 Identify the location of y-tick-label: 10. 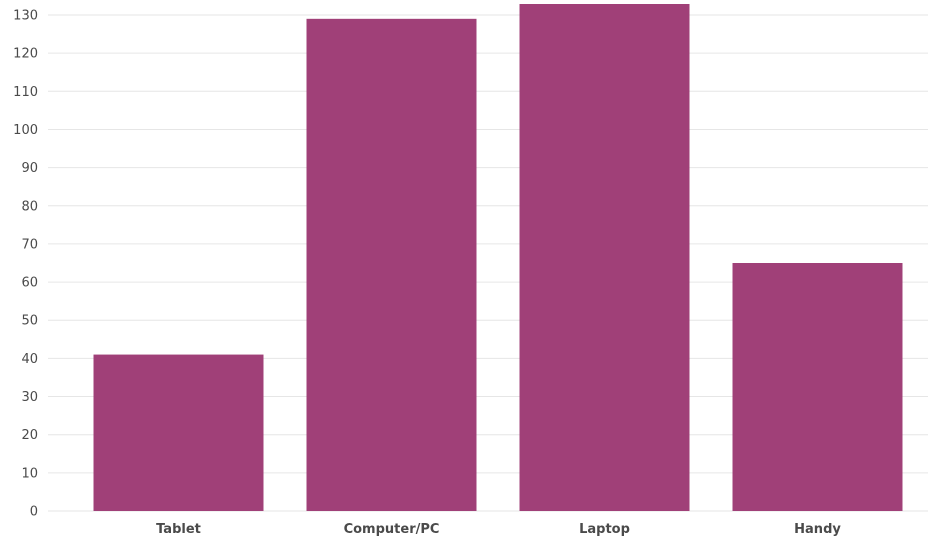
(29, 473).